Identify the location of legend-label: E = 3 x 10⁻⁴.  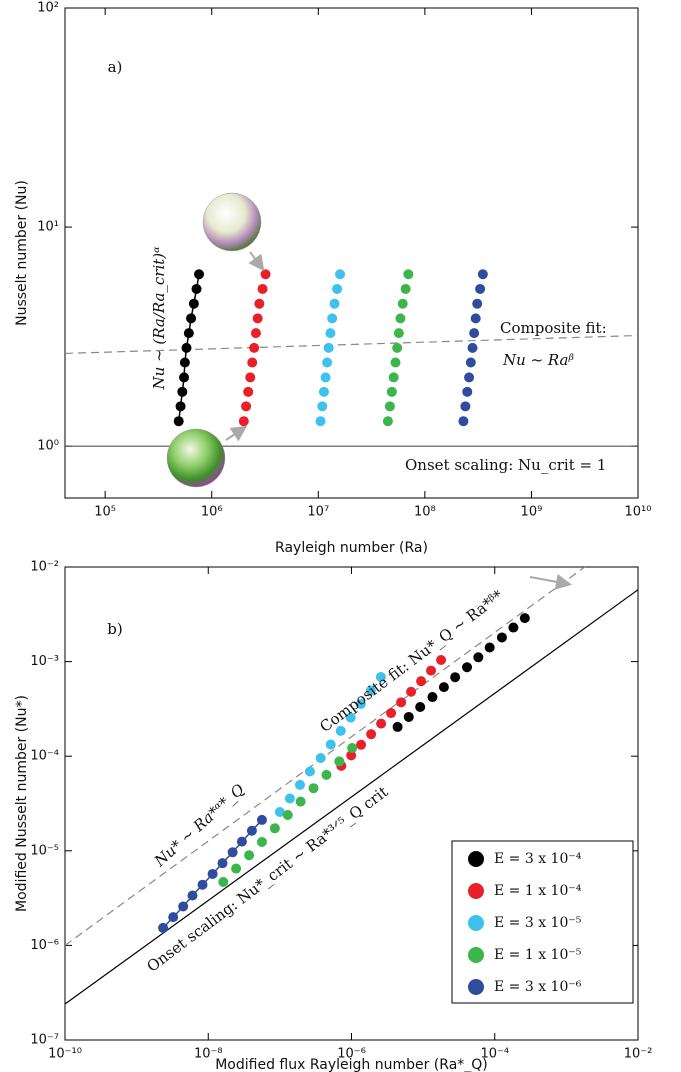
(538, 859).